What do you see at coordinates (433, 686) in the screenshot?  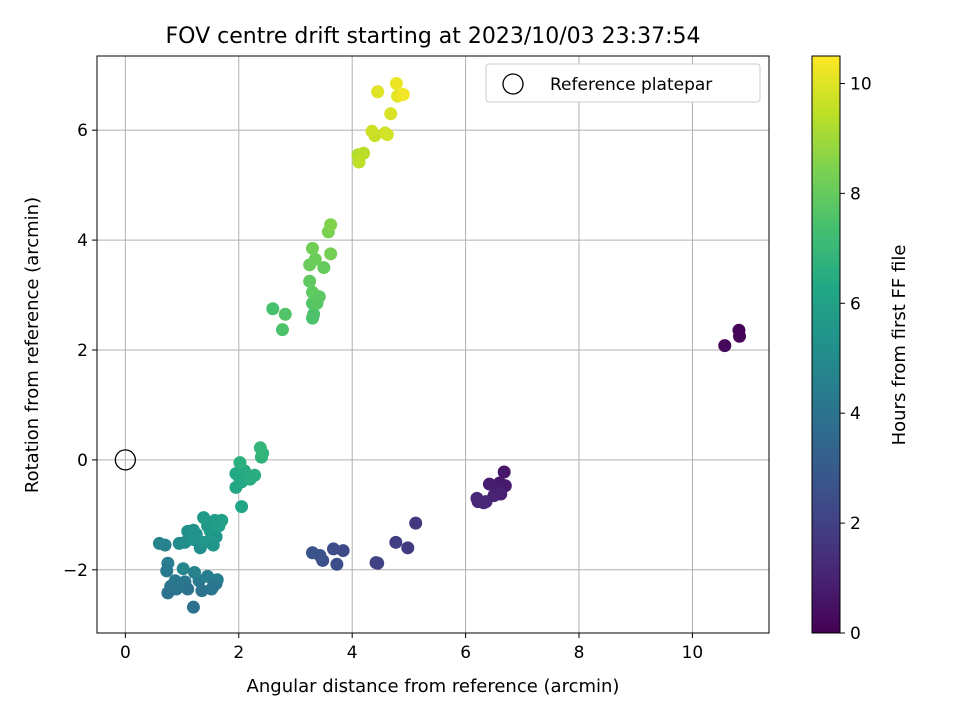 I see `x-axis-label: Angular distance from reference (arcmin)` at bounding box center [433, 686].